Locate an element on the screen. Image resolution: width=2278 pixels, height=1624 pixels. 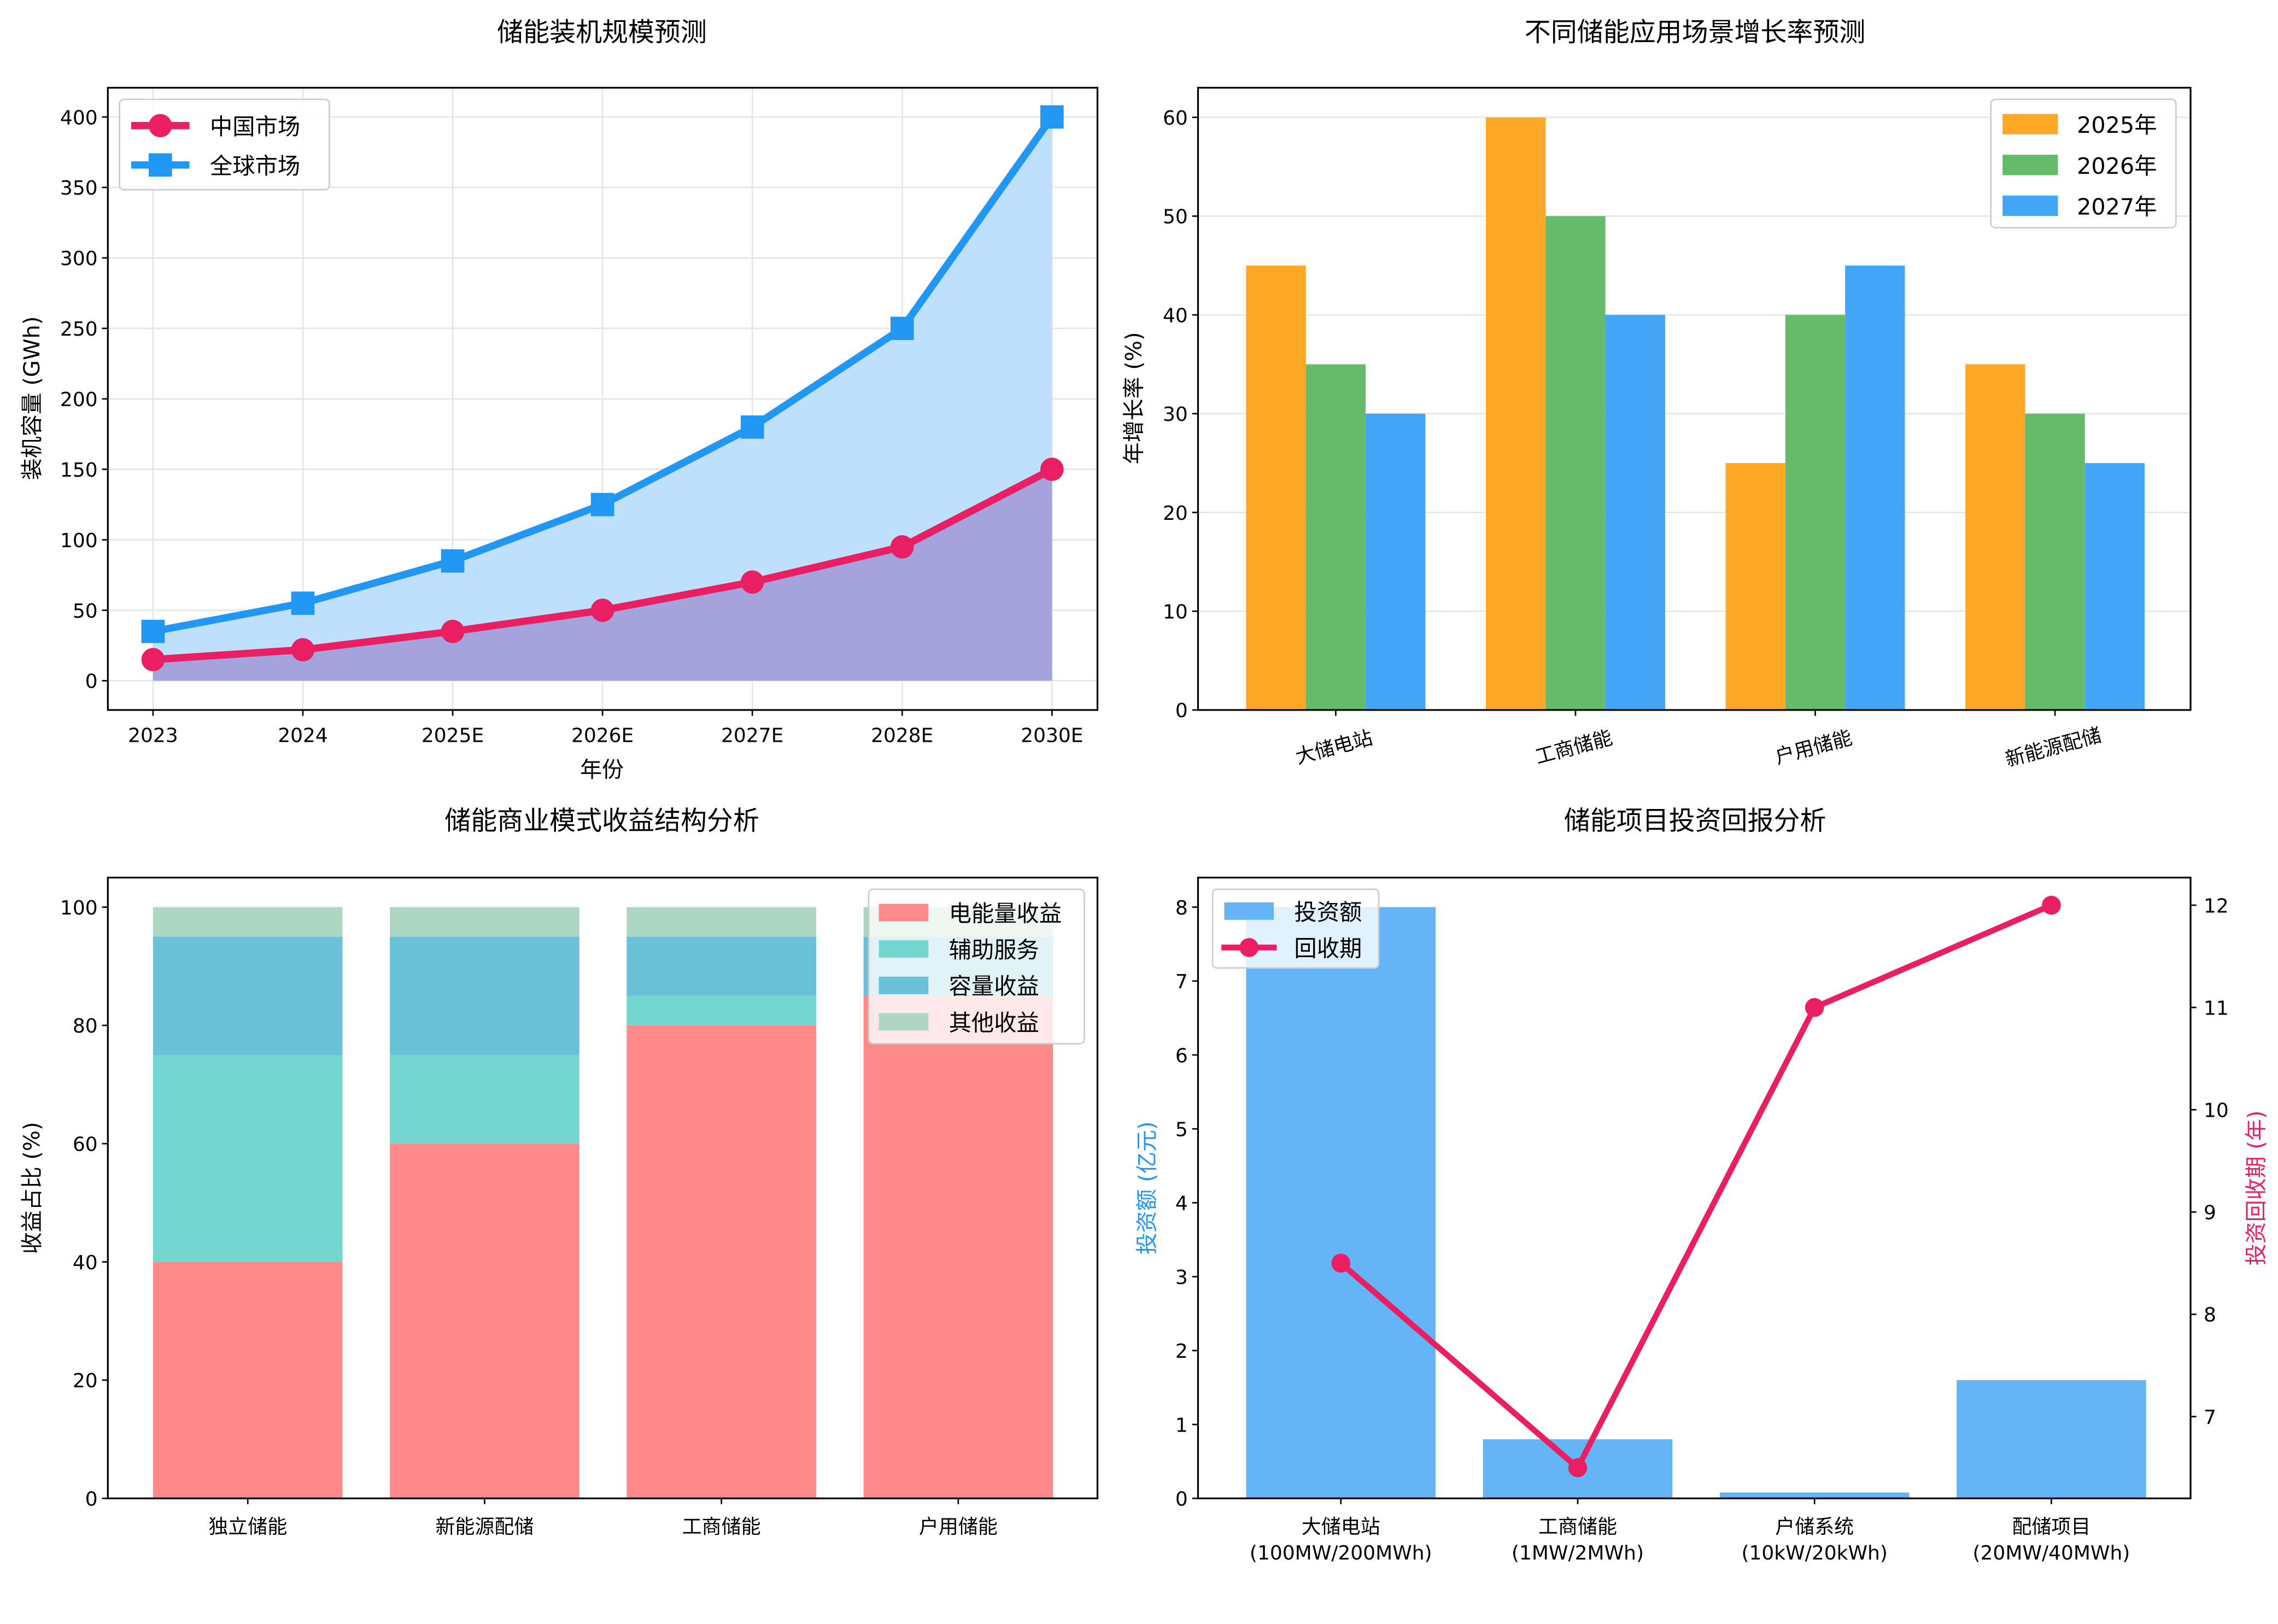
chart2-ytick-label: 20 is located at coordinates (1175, 513).